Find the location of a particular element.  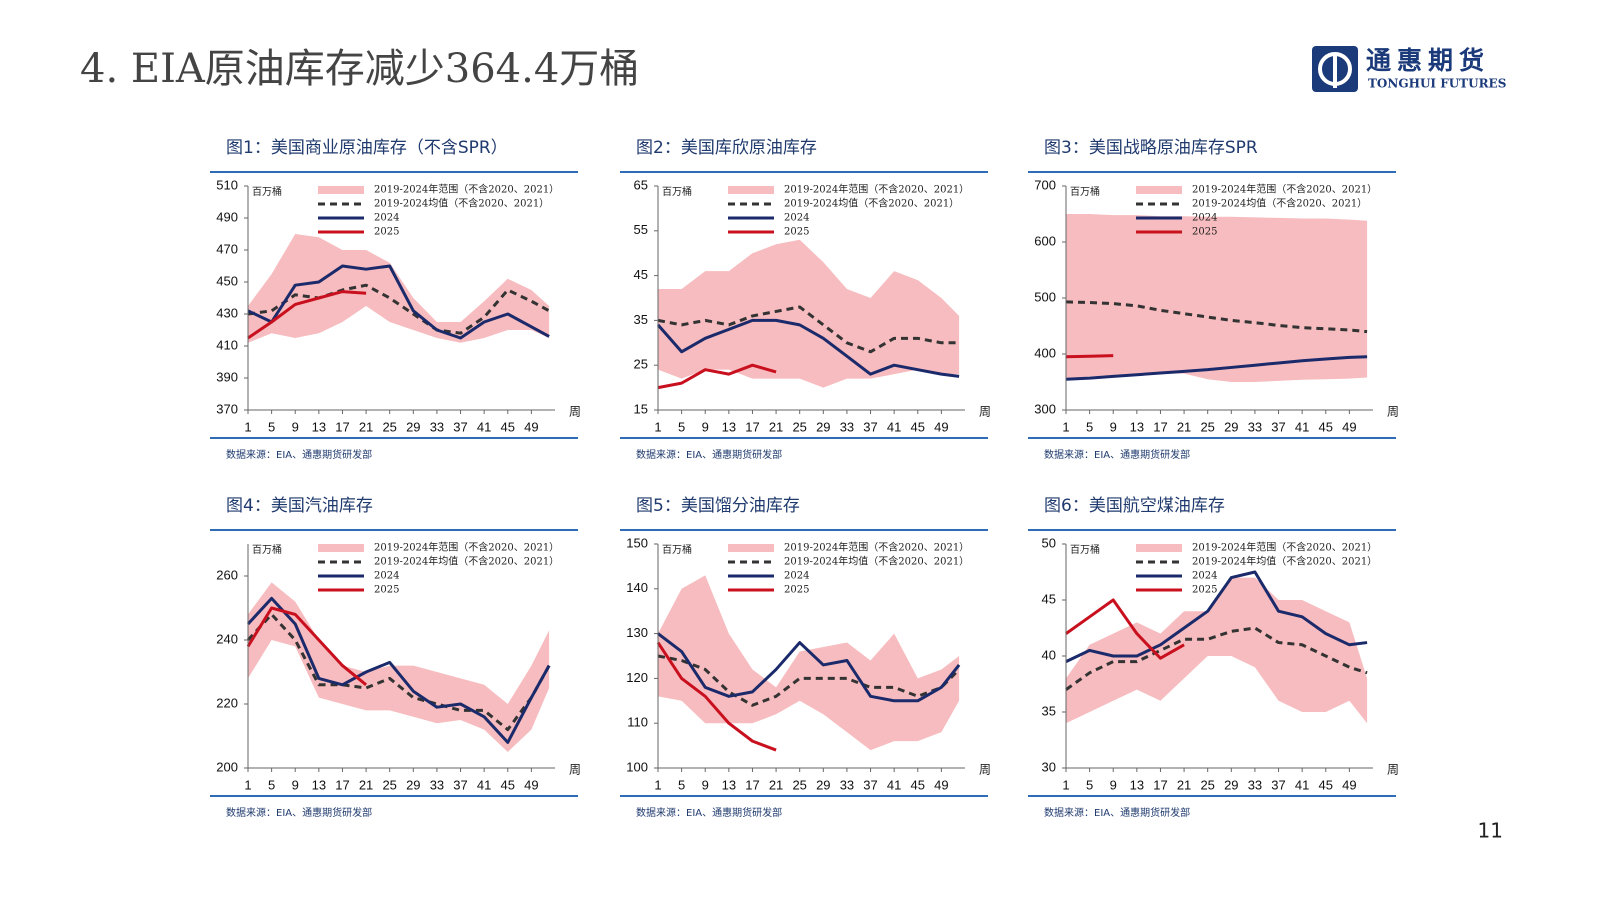

x-unit: 周 is located at coordinates (1393, 412).